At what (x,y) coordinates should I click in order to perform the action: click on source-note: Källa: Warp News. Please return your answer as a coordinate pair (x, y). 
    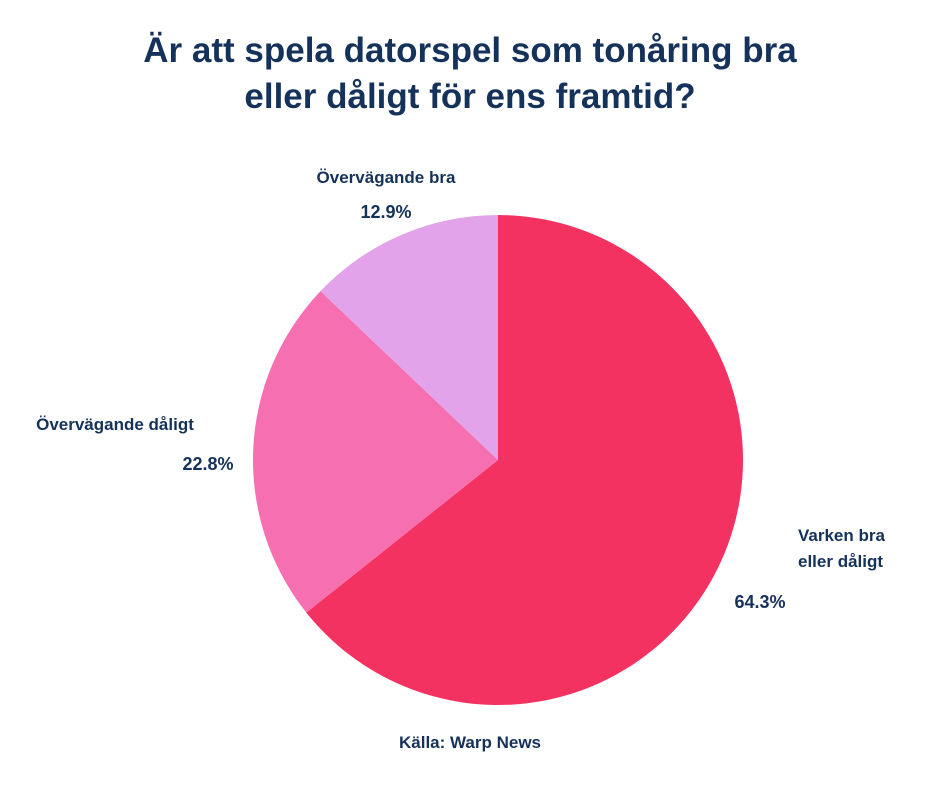
    Looking at the image, I should click on (470, 742).